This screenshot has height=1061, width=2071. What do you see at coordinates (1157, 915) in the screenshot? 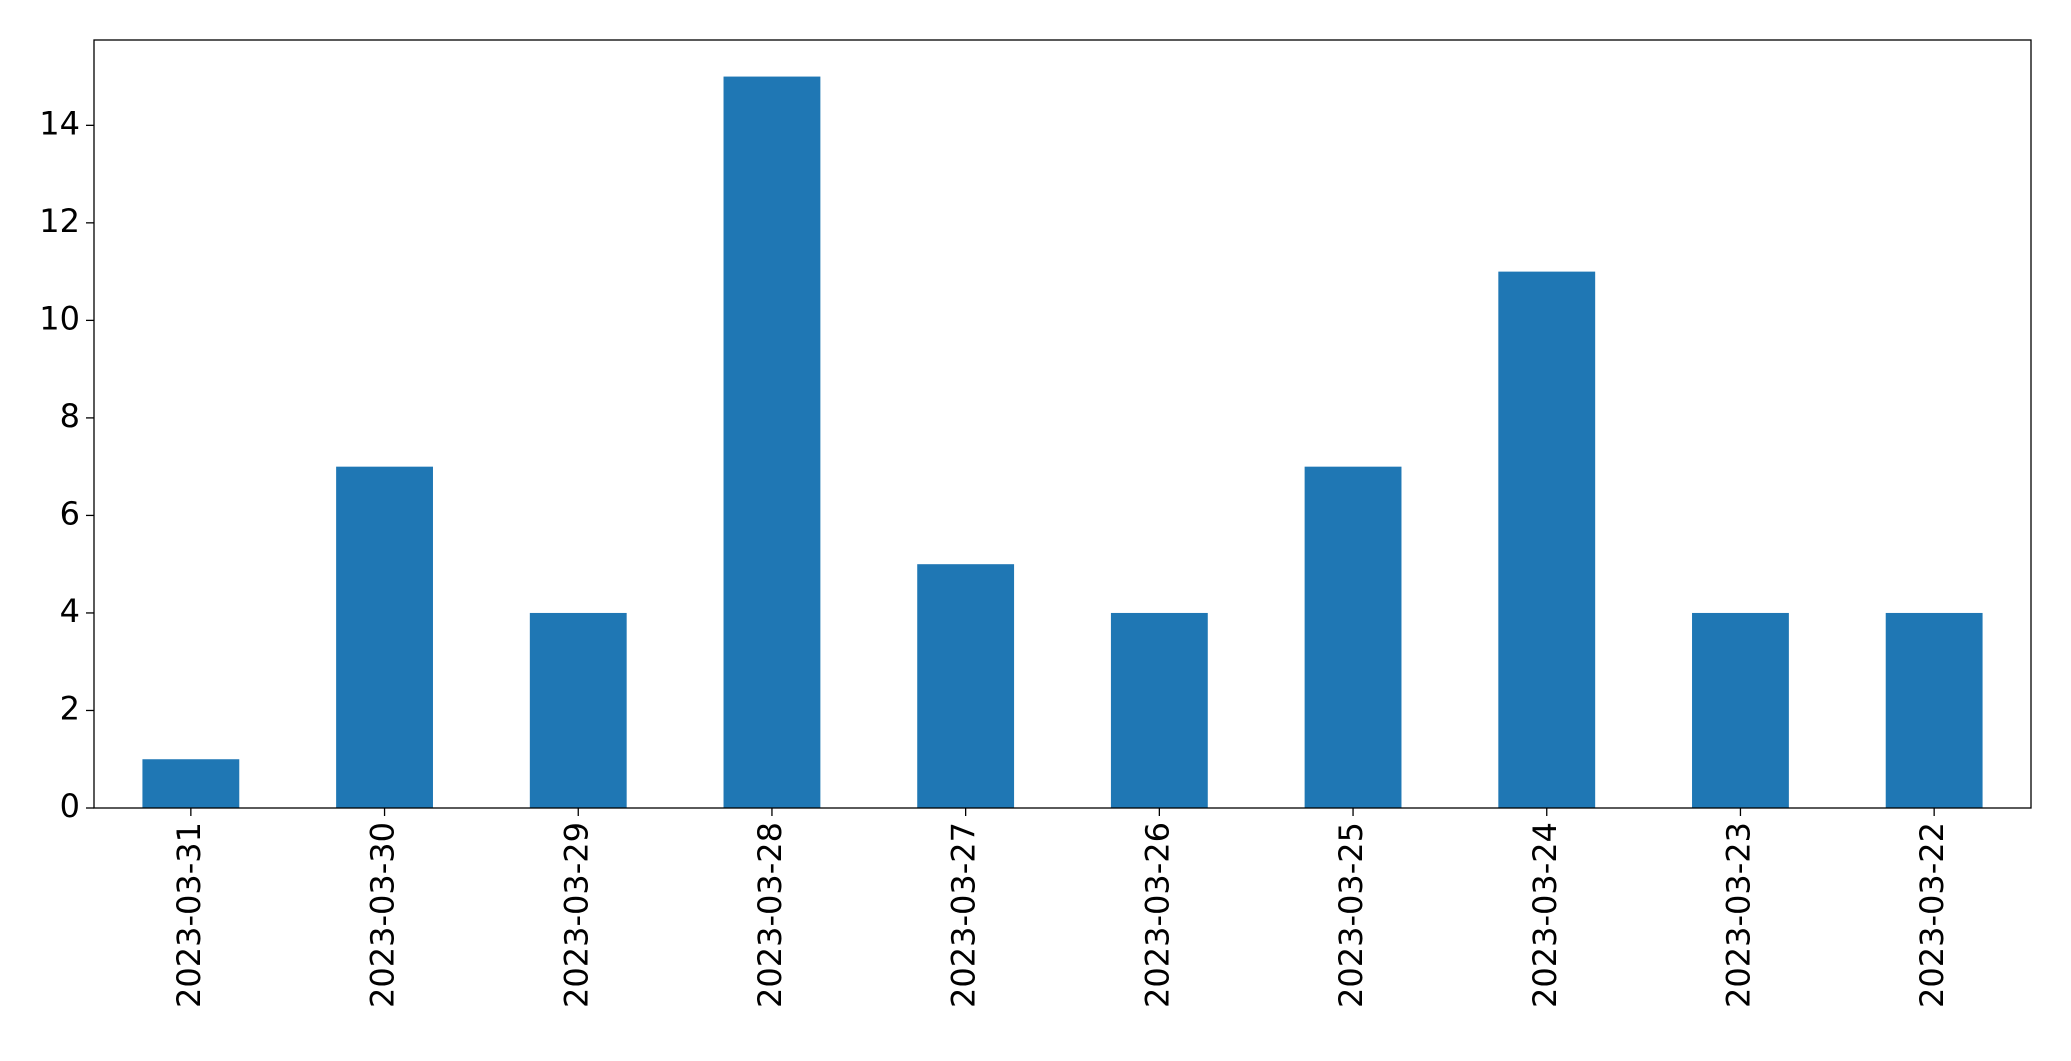
I see `x-tick-label: 2023-03-26` at bounding box center [1157, 915].